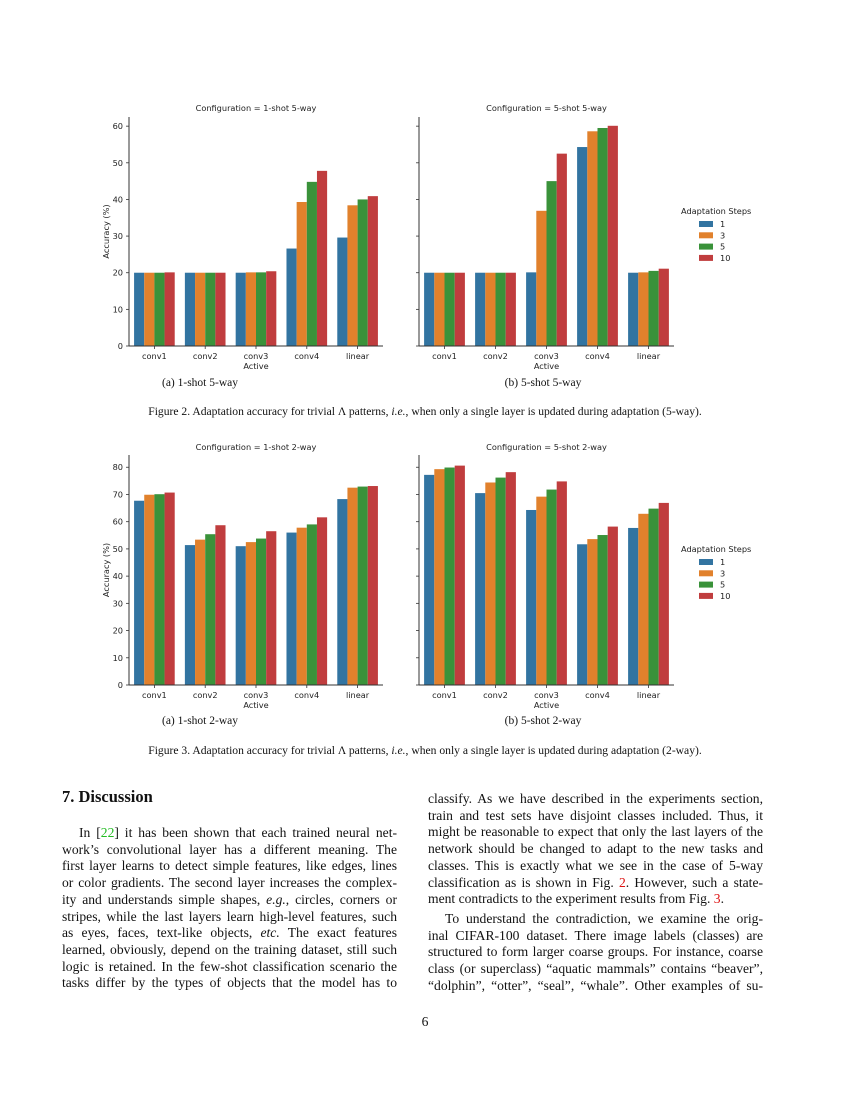 The image size is (850, 1100). What do you see at coordinates (107, 796) in the screenshot?
I see `section-heading: 7. Discussion` at bounding box center [107, 796].